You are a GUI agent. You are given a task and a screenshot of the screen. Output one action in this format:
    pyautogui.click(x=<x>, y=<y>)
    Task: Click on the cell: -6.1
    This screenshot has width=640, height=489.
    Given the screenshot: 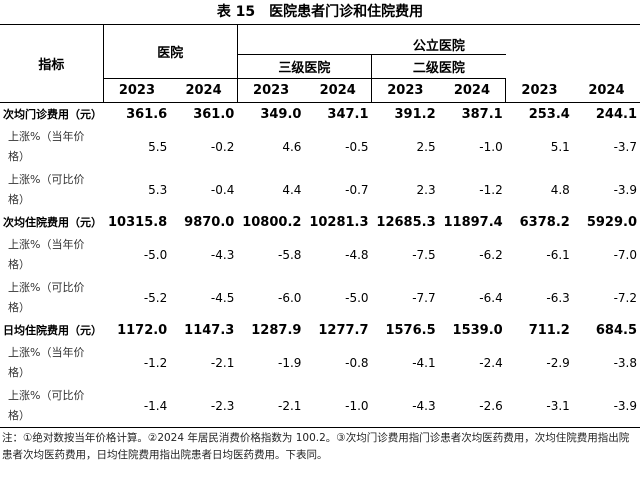 What is the action you would take?
    pyautogui.click(x=558, y=254)
    